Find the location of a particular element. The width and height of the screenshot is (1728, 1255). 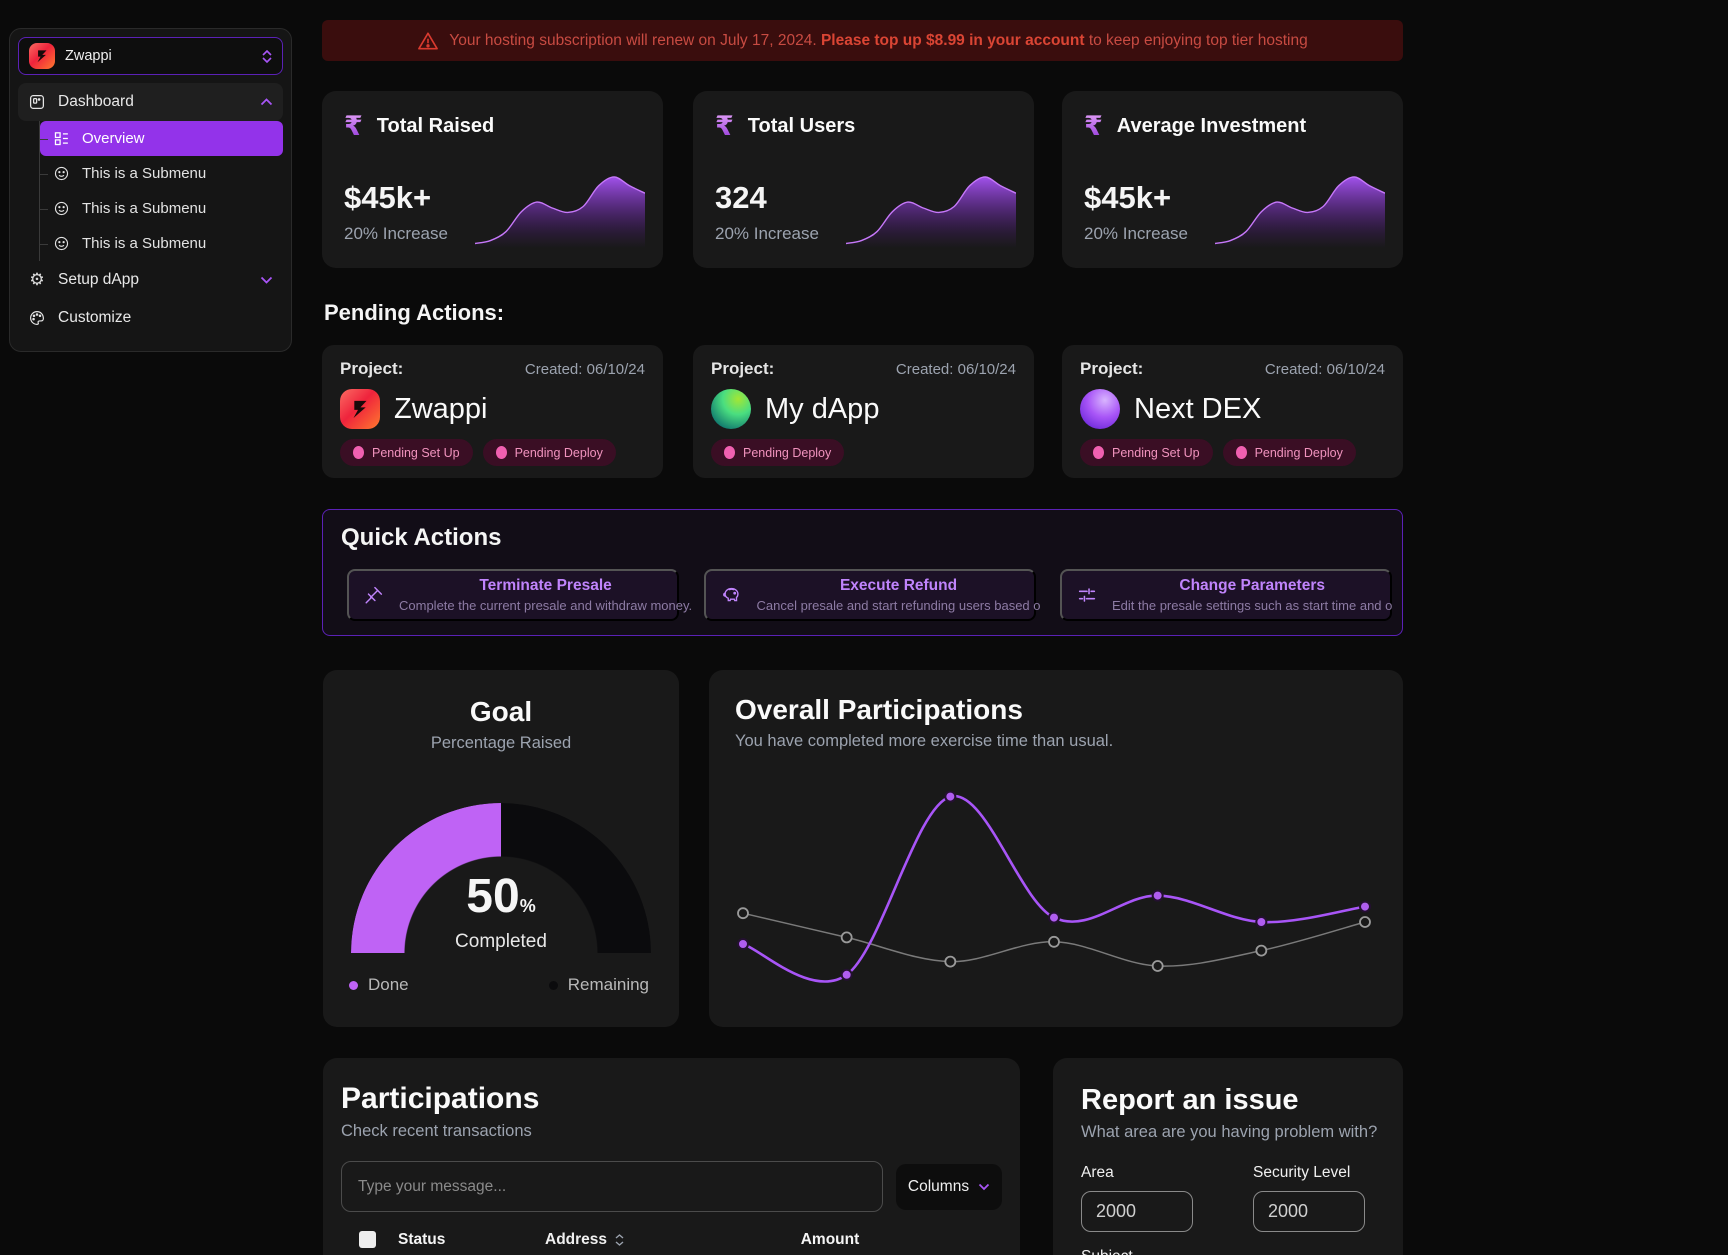

stat-card-average-investment: ₹ Average Investment $45k+ 20% Increase is located at coordinates (1232, 179).